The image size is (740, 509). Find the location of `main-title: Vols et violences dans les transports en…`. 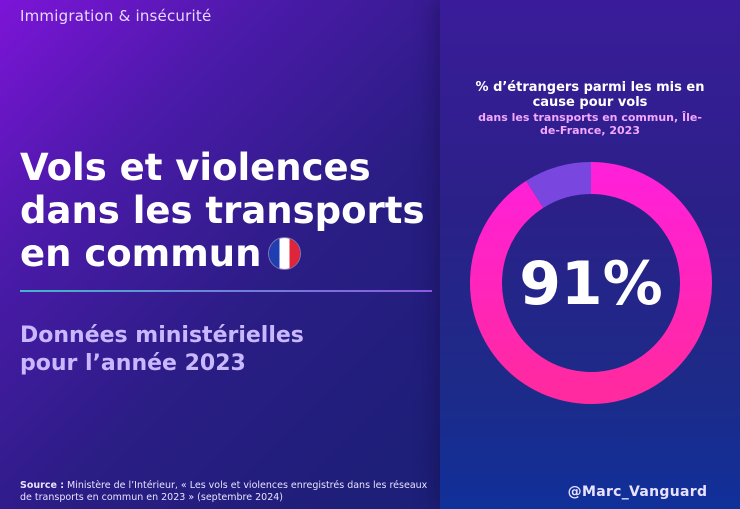

main-title: Vols et violences dans les transports en… is located at coordinates (225, 210).